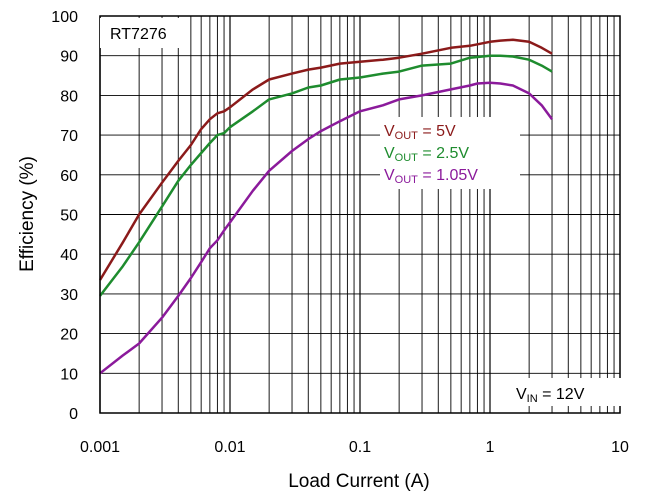  I want to click on vin-main: V, so click(521, 394).